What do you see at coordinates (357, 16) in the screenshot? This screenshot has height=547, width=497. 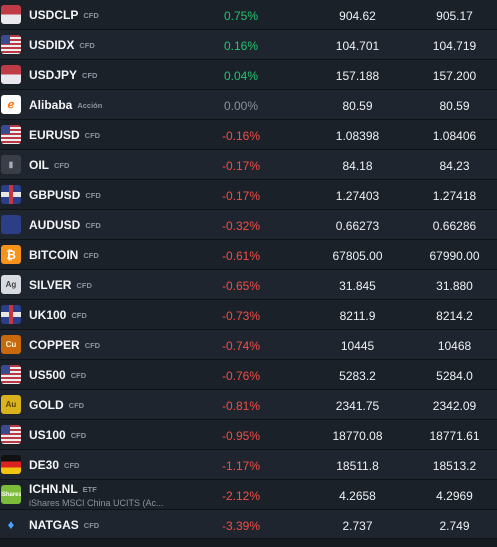 I see `bid-price: 904.62` at bounding box center [357, 16].